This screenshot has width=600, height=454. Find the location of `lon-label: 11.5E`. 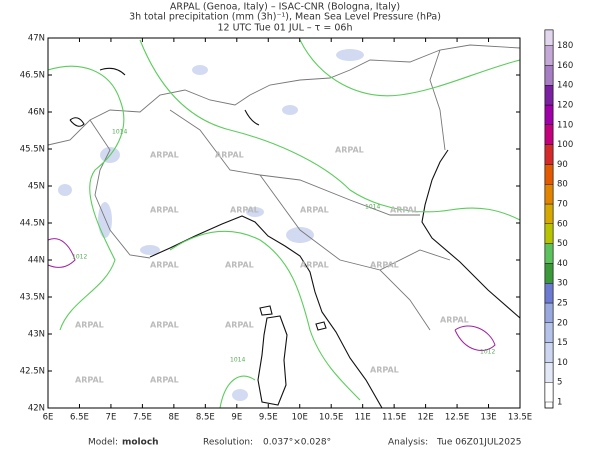

lon-label: 11.5E is located at coordinates (394, 418).